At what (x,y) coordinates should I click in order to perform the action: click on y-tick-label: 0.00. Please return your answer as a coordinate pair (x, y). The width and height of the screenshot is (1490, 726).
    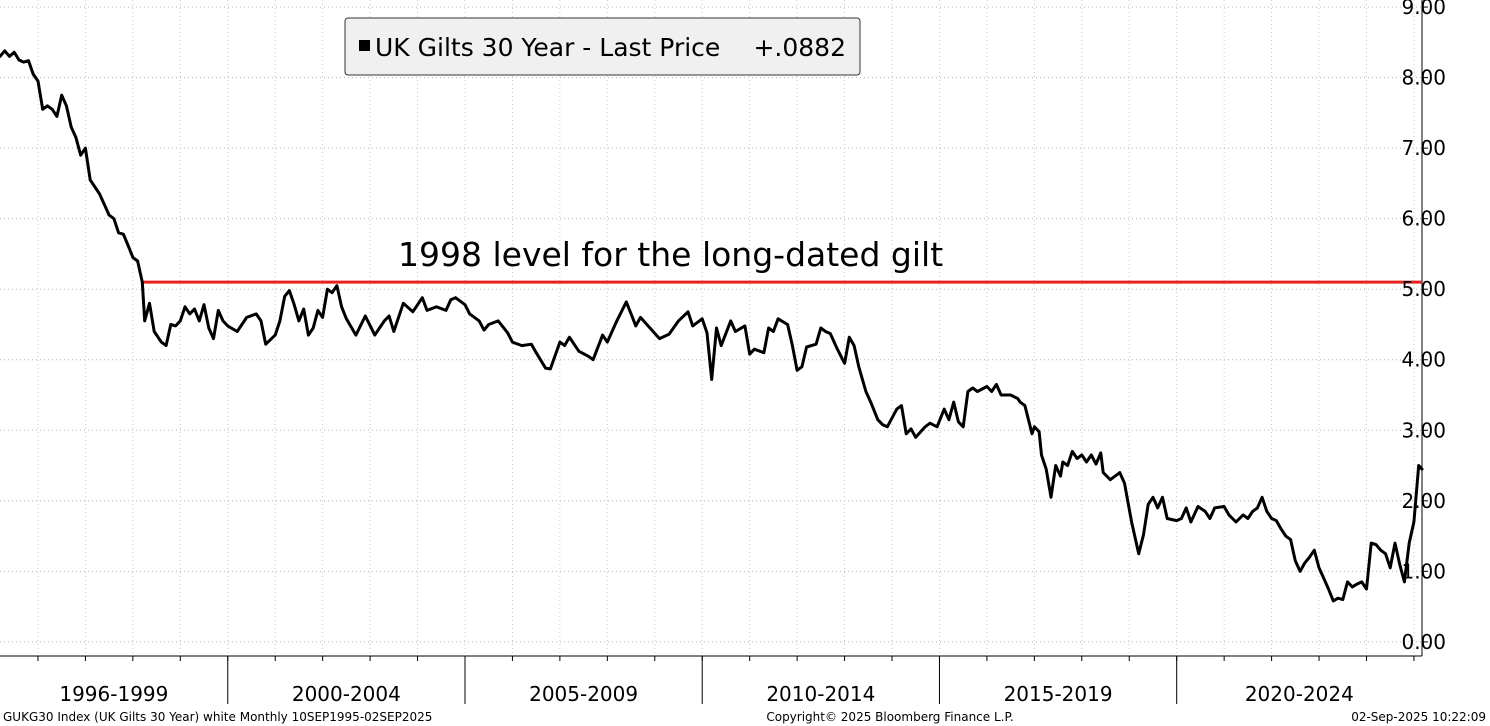
    Looking at the image, I should click on (1423, 642).